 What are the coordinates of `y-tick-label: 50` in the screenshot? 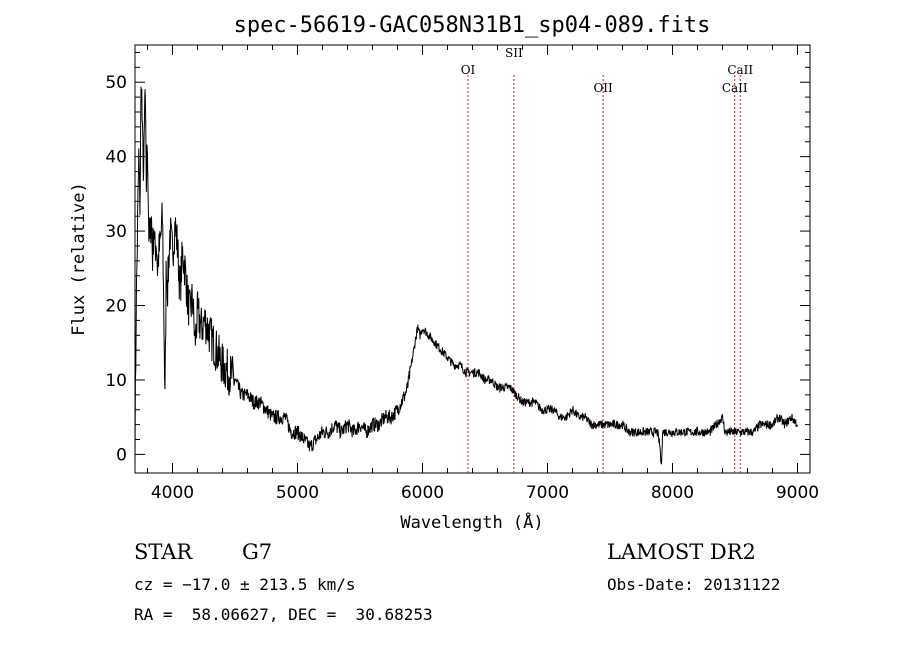 It's located at (116, 83).